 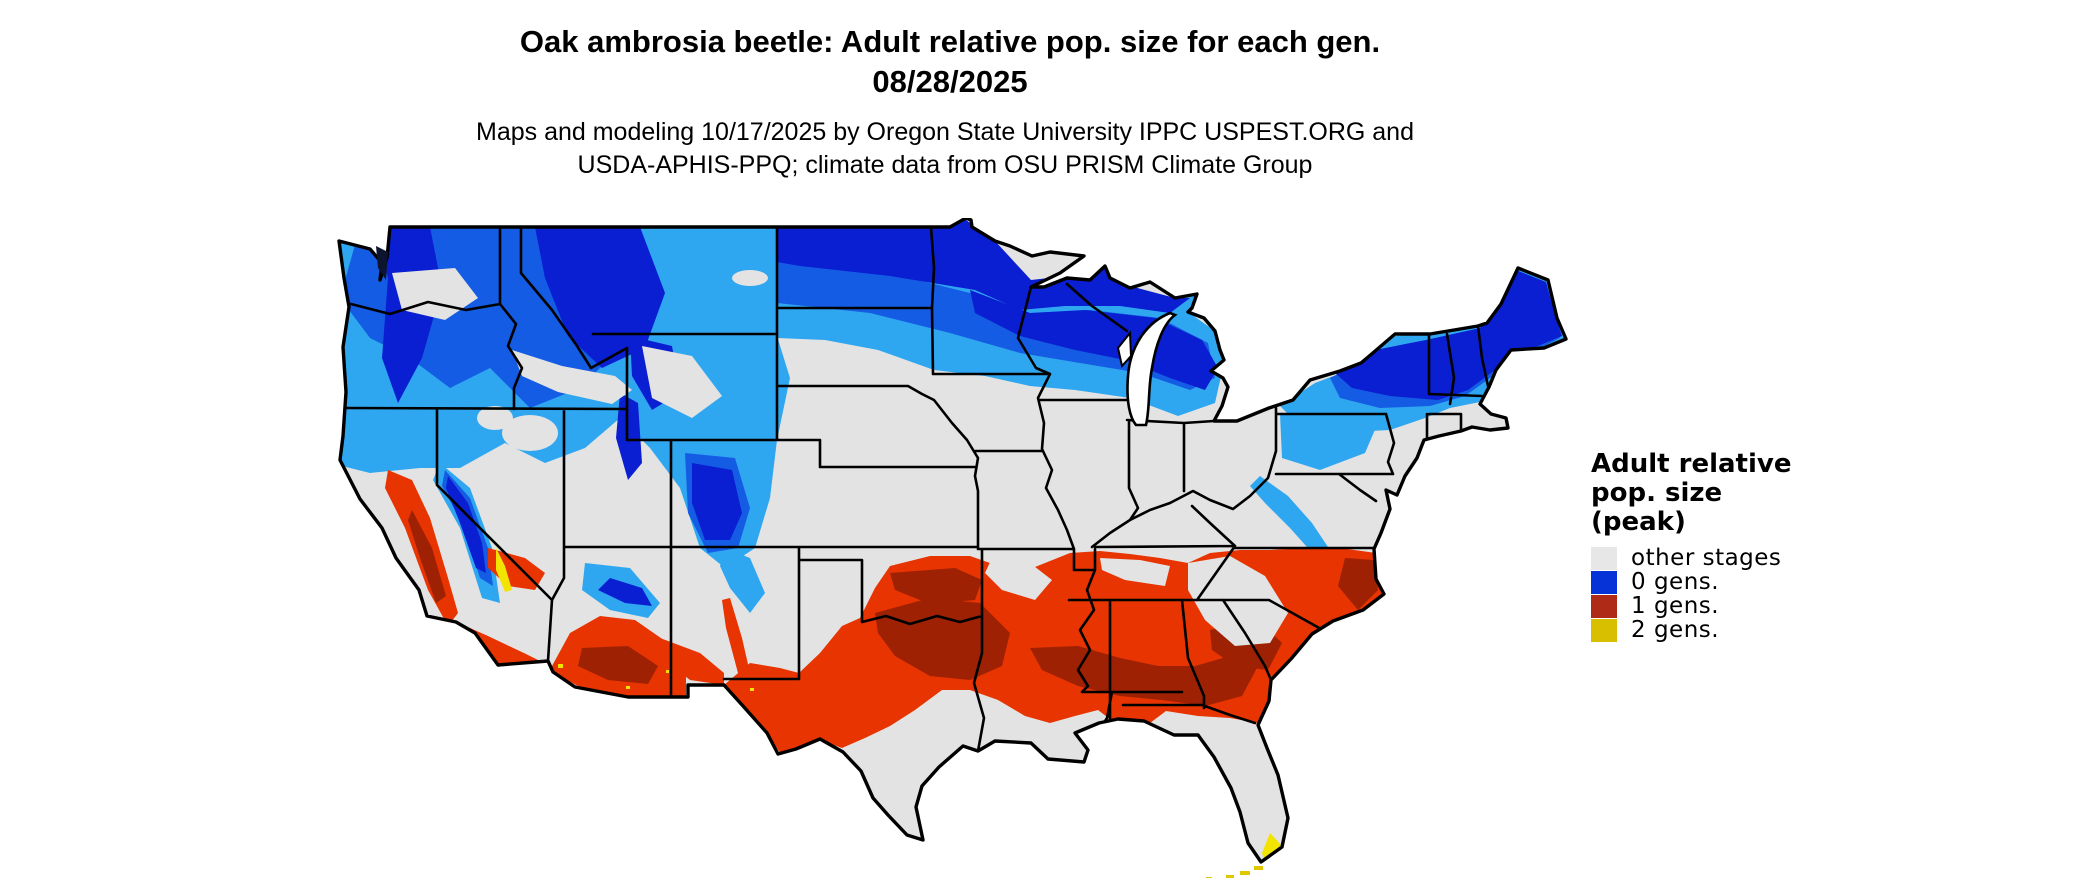 What do you see at coordinates (1675, 606) in the screenshot?
I see `legend-label-1-gens: 1 gens.` at bounding box center [1675, 606].